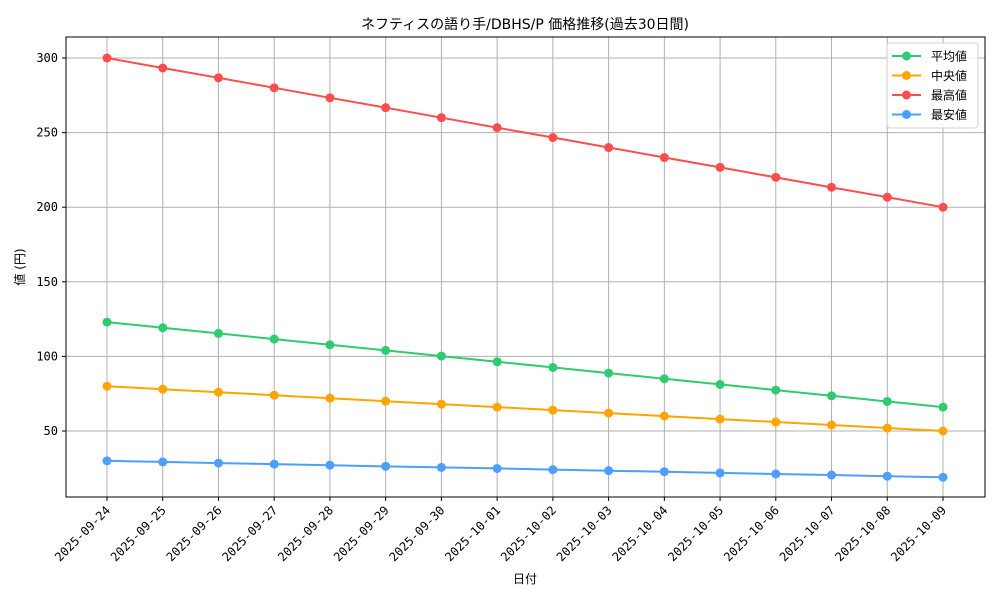 This screenshot has height=600, width=1000. Describe the element at coordinates (361, 533) in the screenshot. I see `x-tick-label: 2025-09-29` at that location.